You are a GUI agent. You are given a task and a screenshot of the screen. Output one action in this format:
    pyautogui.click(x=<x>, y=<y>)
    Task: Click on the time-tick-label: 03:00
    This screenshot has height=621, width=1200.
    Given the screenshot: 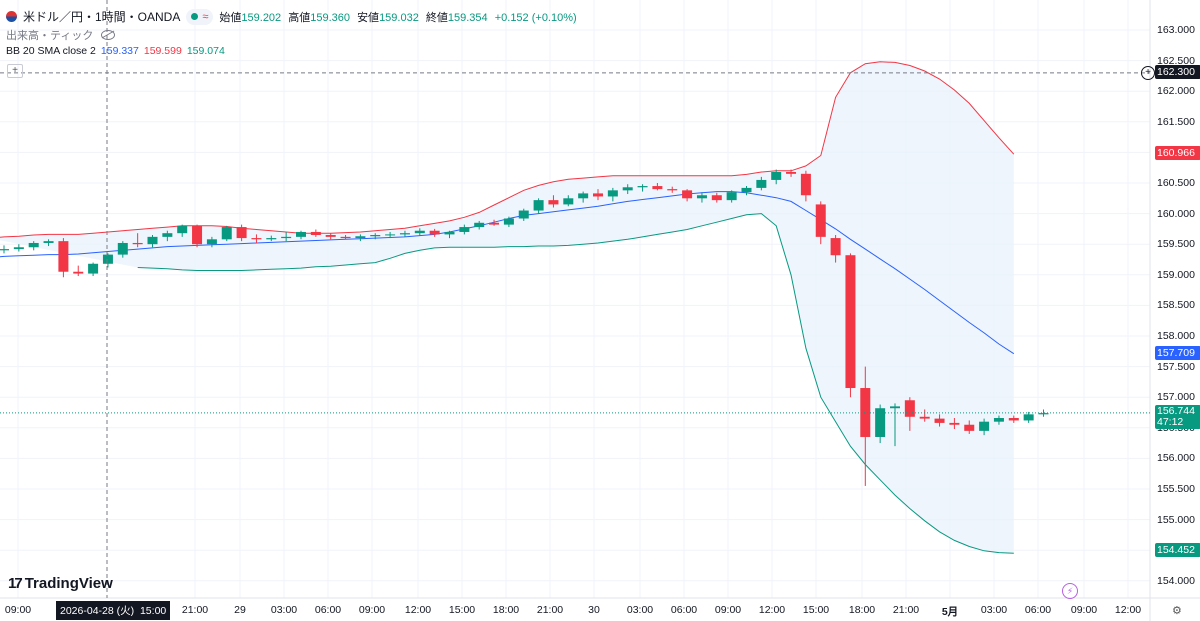 What is the action you would take?
    pyautogui.click(x=994, y=610)
    